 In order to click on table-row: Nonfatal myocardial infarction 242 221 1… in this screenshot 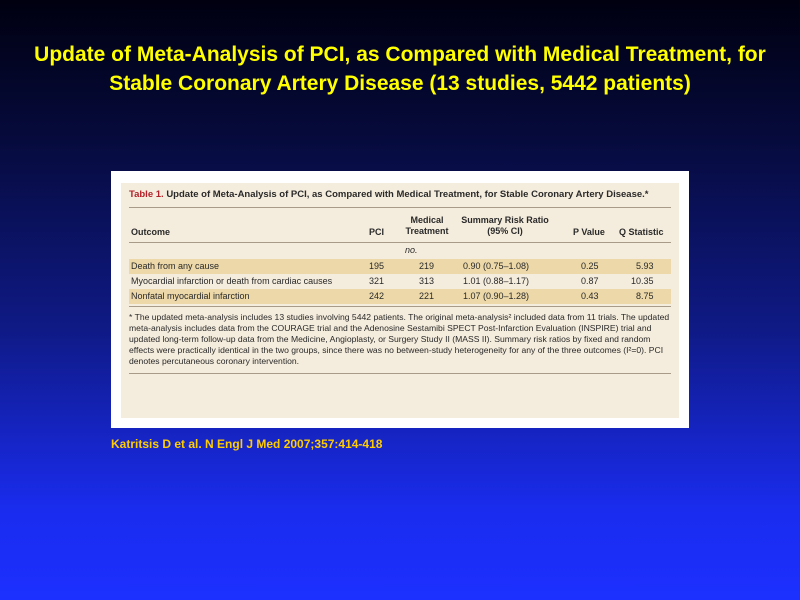, I will do `click(400, 296)`.